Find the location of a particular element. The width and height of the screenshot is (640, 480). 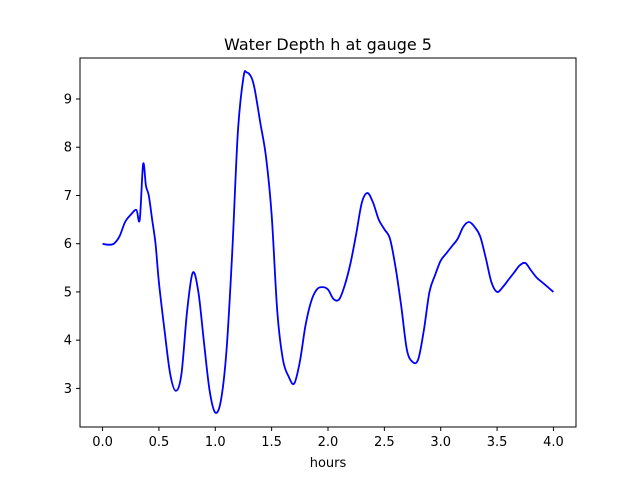

x-tick-label: 1.5 is located at coordinates (271, 442).